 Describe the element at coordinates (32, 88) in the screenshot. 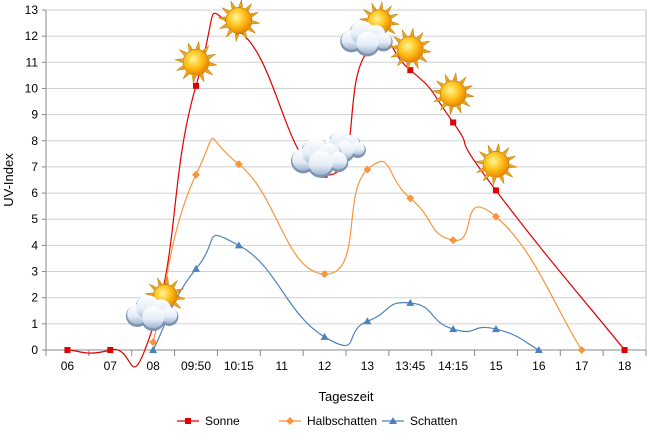

I see `y-tick-label: 10` at that location.